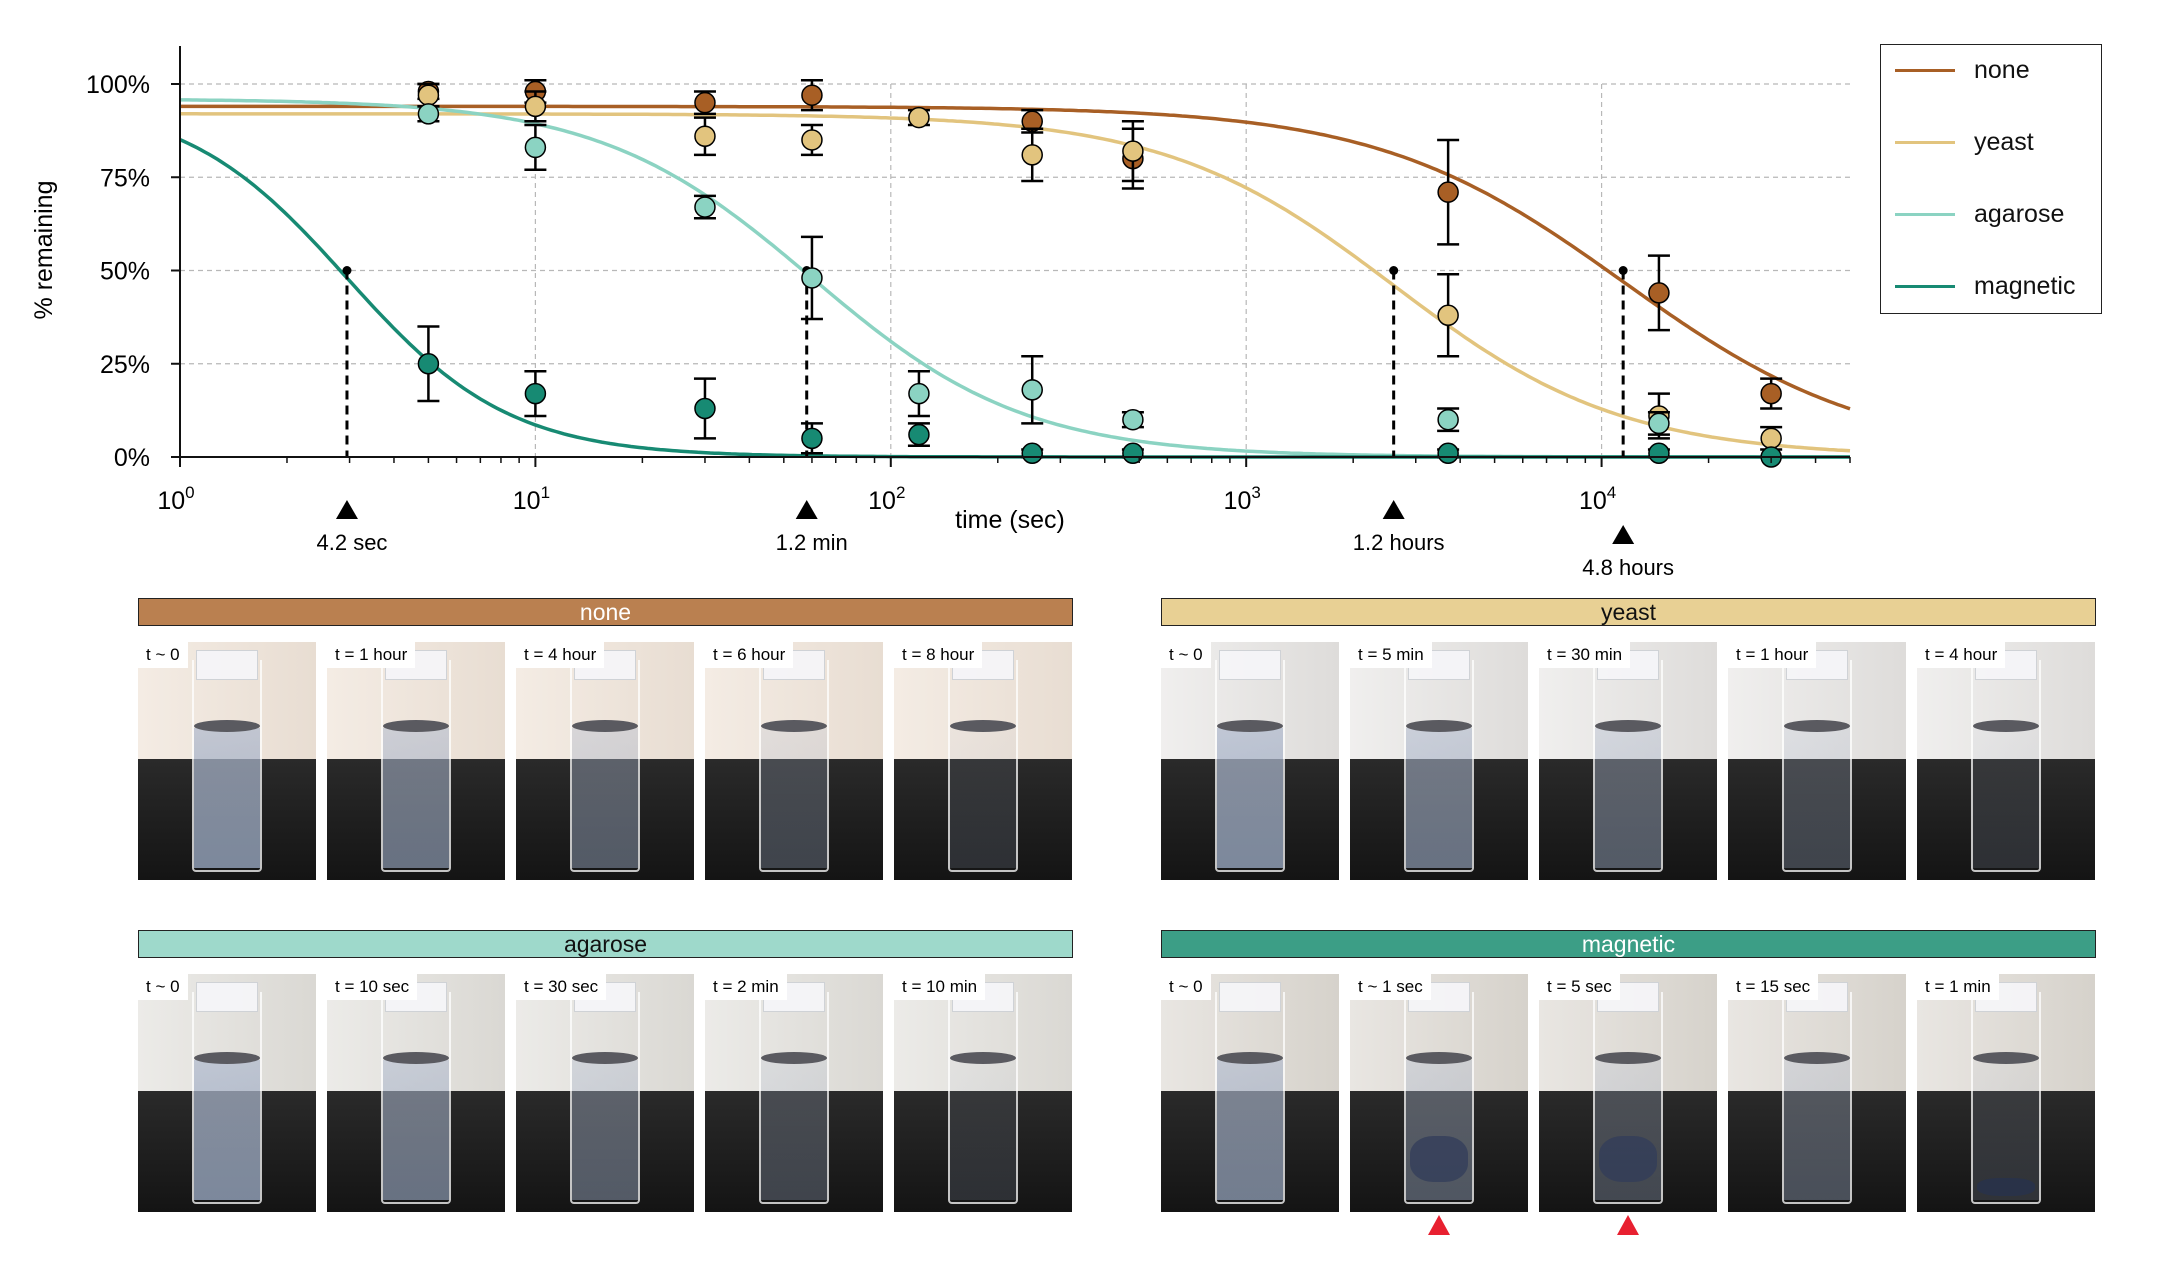 Image resolution: width=2162 pixels, height=1281 pixels. I want to click on x-tick-label: 10⁰, so click(175, 499).